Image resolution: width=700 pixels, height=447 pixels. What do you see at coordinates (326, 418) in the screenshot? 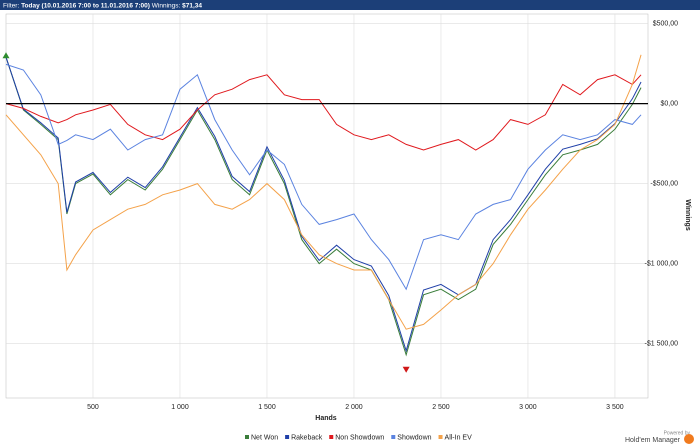
I see `x-axis-title: Hands` at bounding box center [326, 418].